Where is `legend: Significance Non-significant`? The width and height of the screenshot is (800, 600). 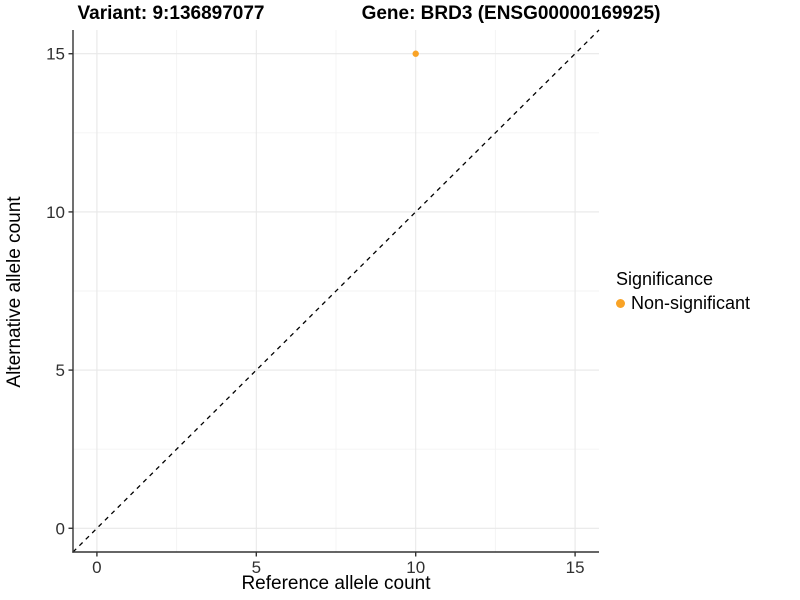
legend: Significance Non-significant is located at coordinates (683, 291).